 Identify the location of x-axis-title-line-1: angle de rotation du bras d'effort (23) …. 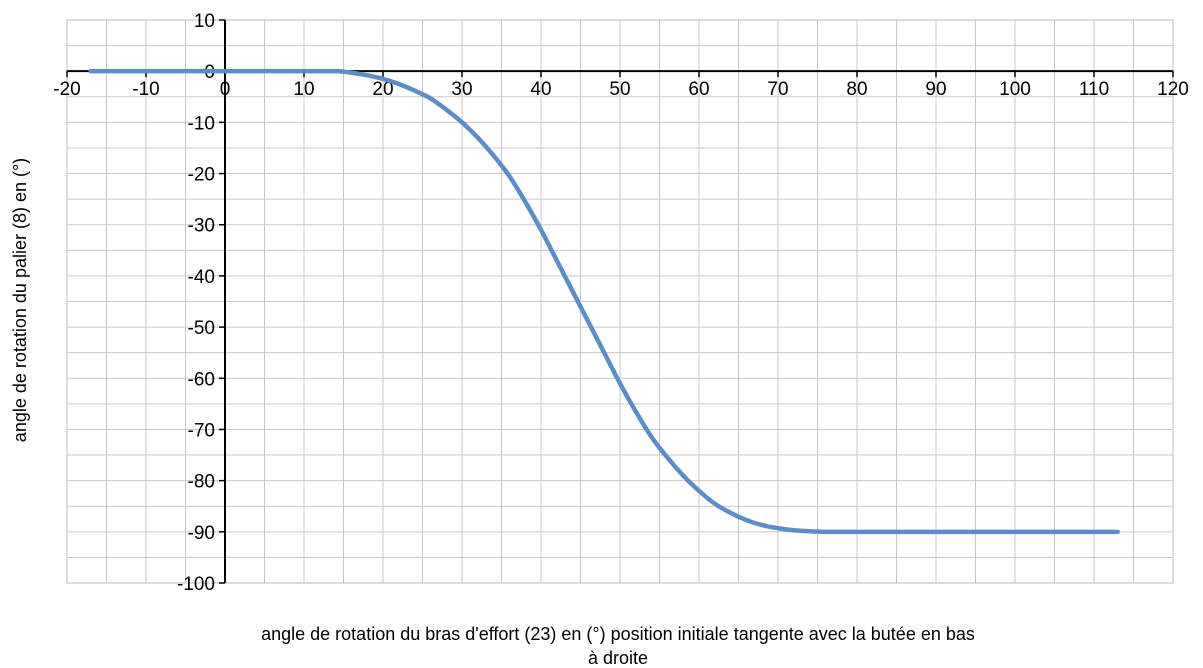
(618, 634).